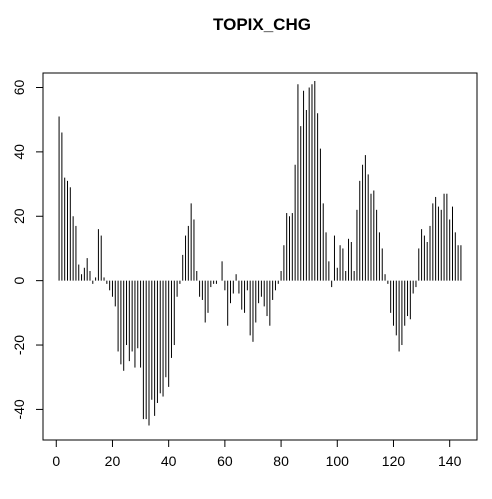  What do you see at coordinates (56, 461) in the screenshot?
I see `x-tick-label: 0` at bounding box center [56, 461].